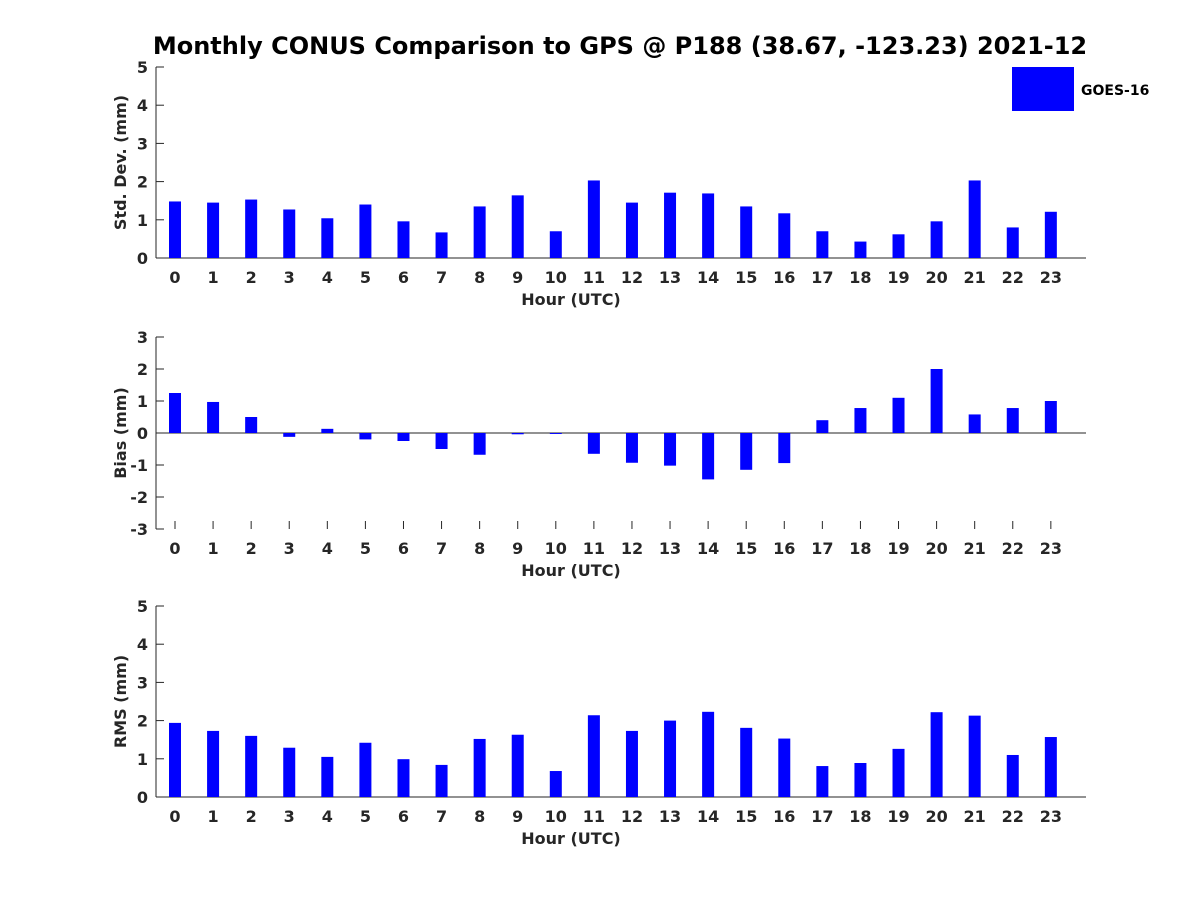 The width and height of the screenshot is (1200, 900). I want to click on legend: GOES-16, so click(1080, 89).